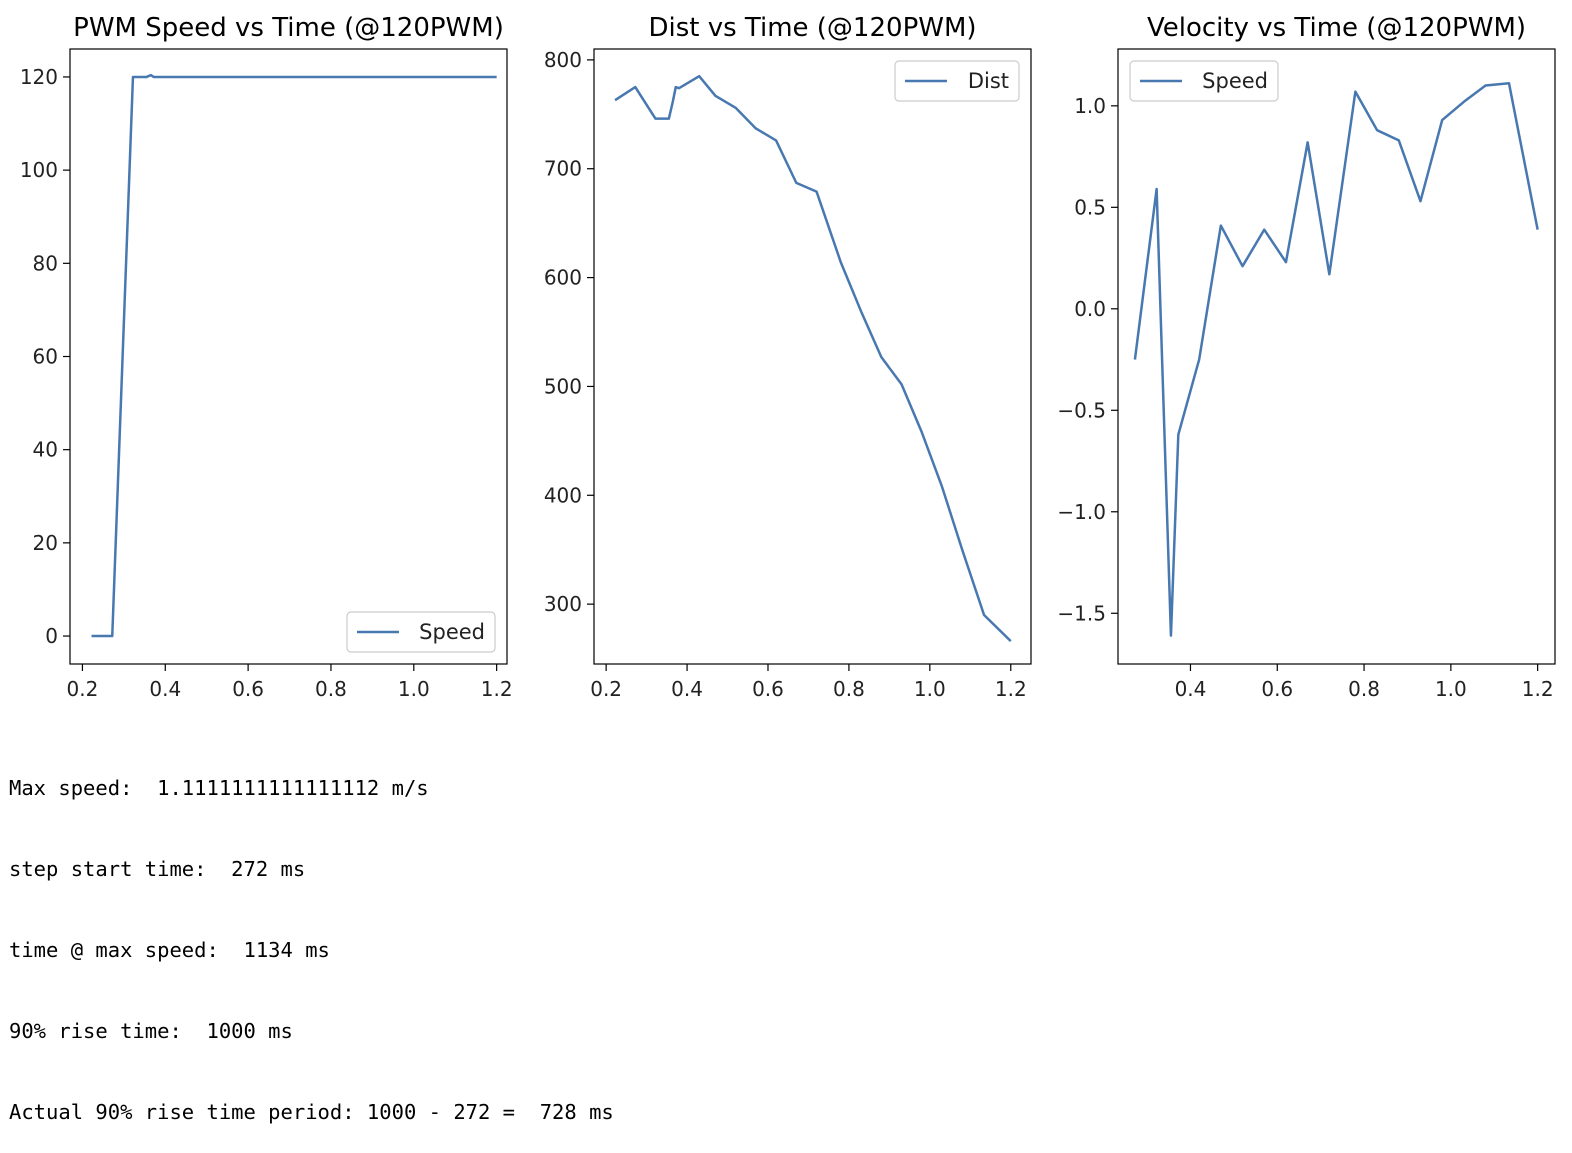 This screenshot has height=1153, width=1572. What do you see at coordinates (39, 170) in the screenshot?
I see `y-tick-label: 100` at bounding box center [39, 170].